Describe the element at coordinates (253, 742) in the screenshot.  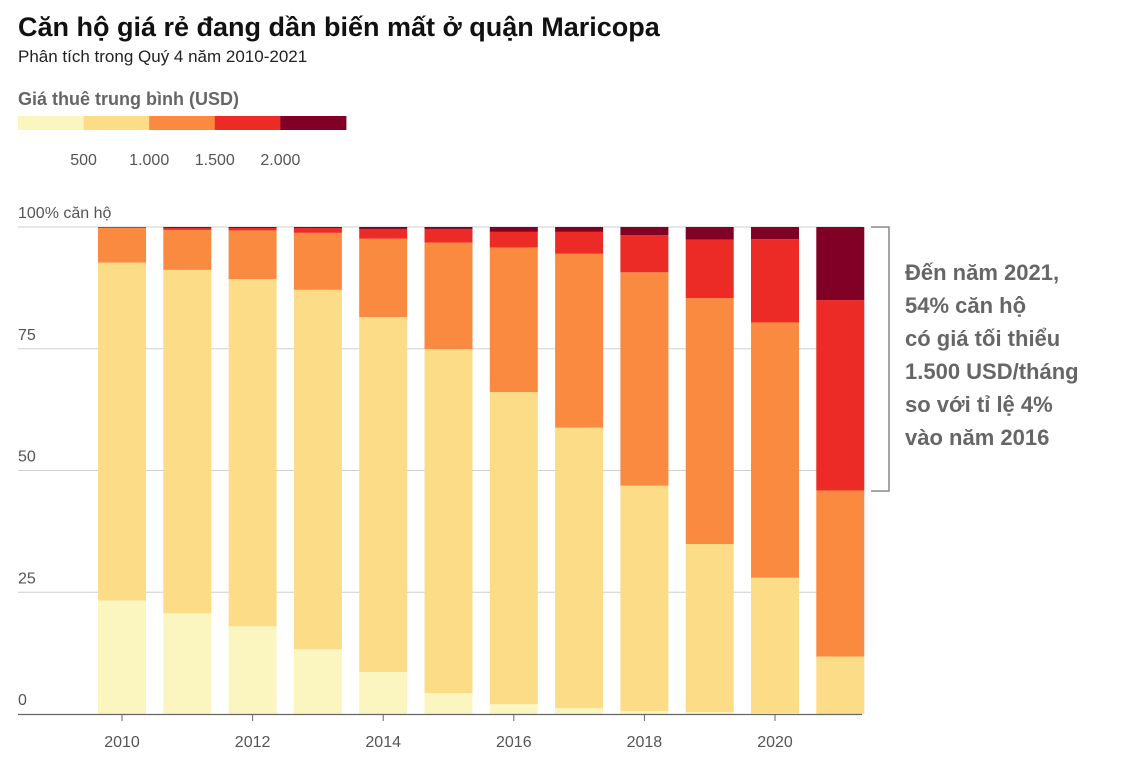
I see `x-tick-label: 2012` at that location.